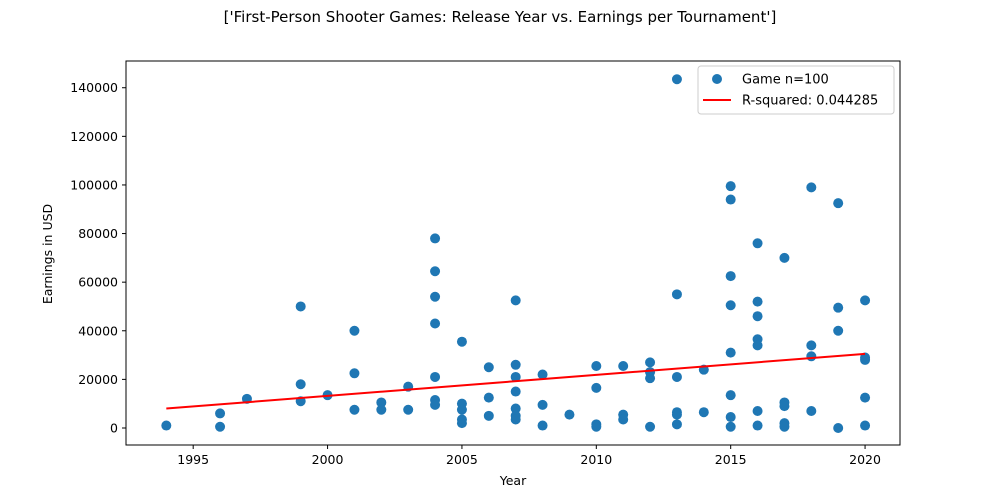 The height and width of the screenshot is (500, 1000). I want to click on y-tick-label: 120000, so click(94, 136).